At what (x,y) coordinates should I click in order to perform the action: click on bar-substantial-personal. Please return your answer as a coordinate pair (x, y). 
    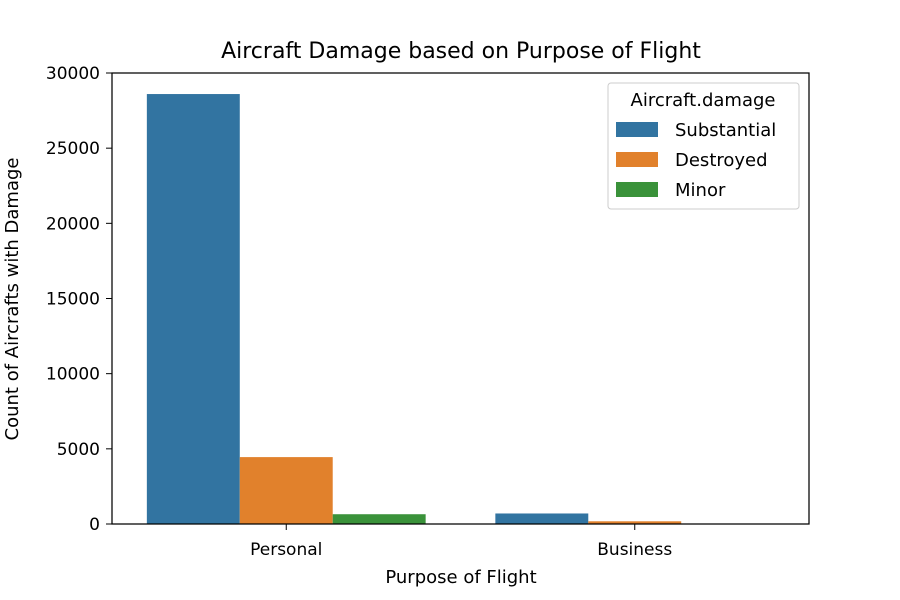
    Looking at the image, I should click on (193, 309).